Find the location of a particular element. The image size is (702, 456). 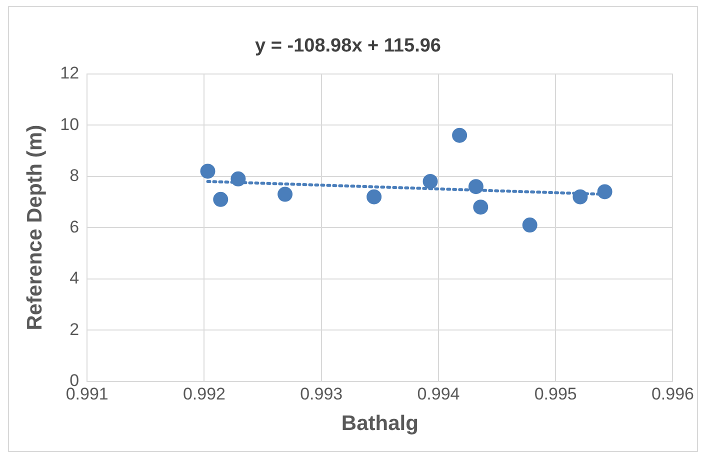

y-axis-title: Reference Depth (m) is located at coordinates (34, 227).